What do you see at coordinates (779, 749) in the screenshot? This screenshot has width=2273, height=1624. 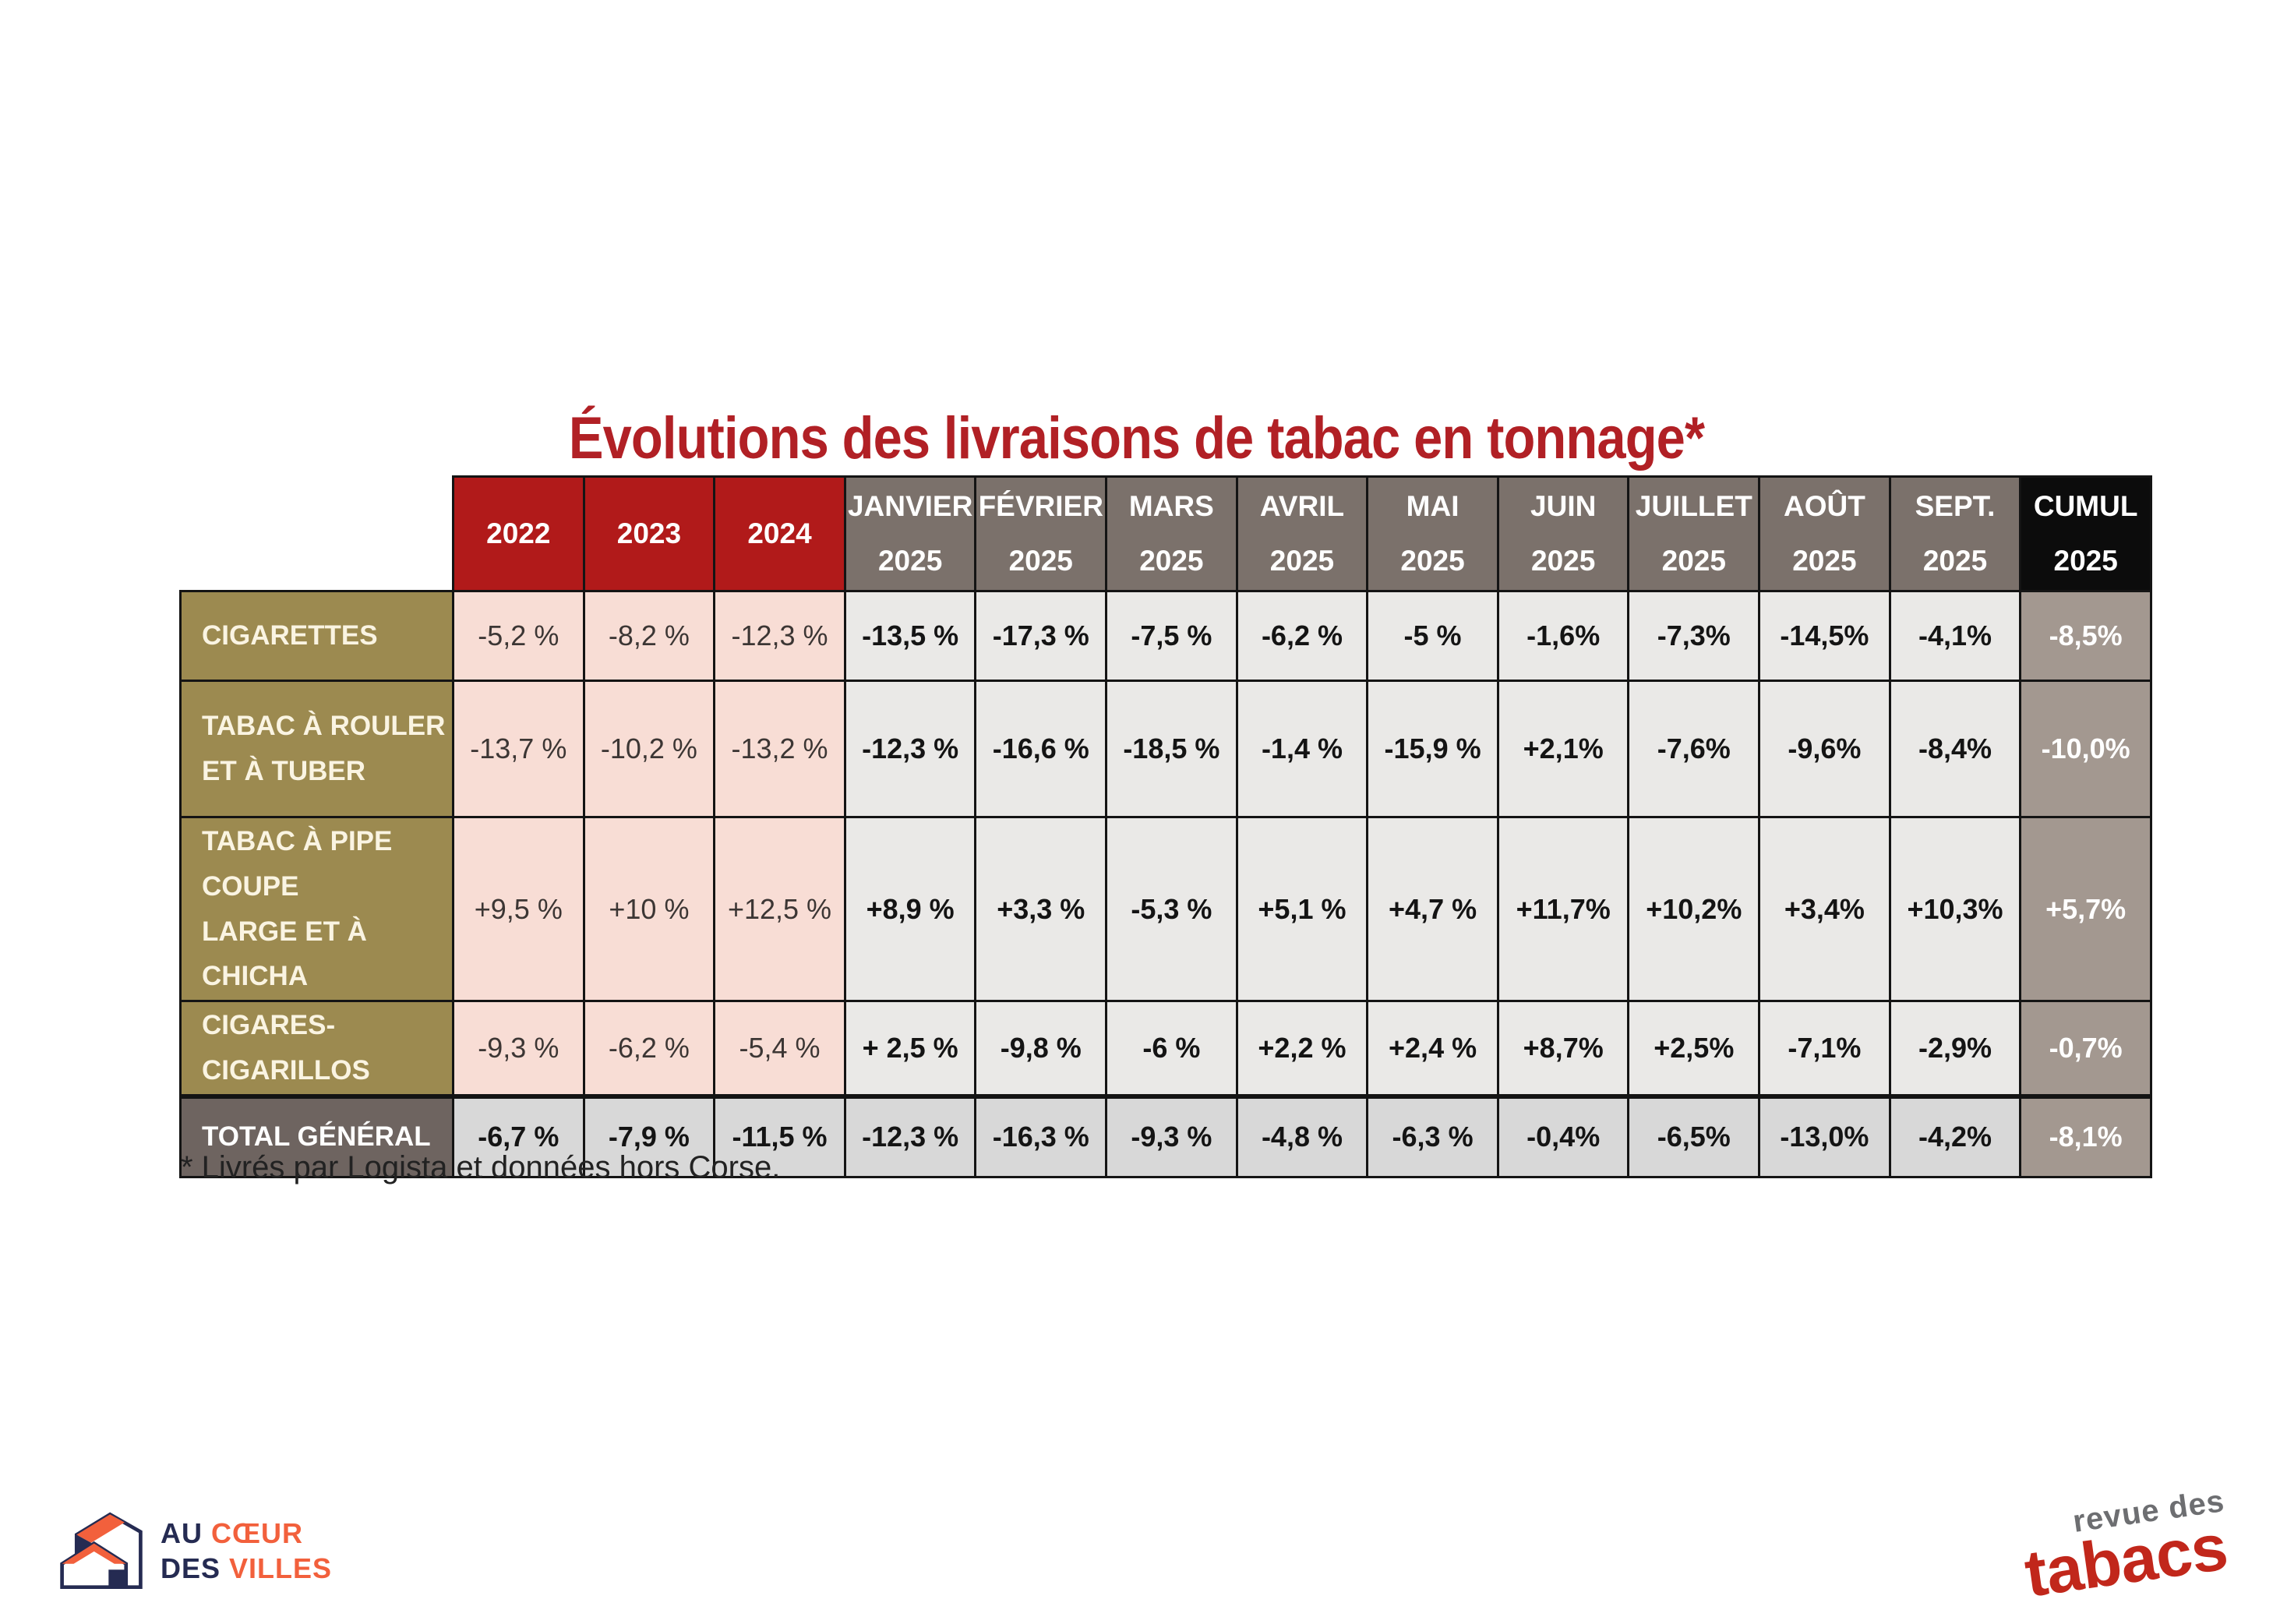 I see `table-cell: -13,2 %` at bounding box center [779, 749].